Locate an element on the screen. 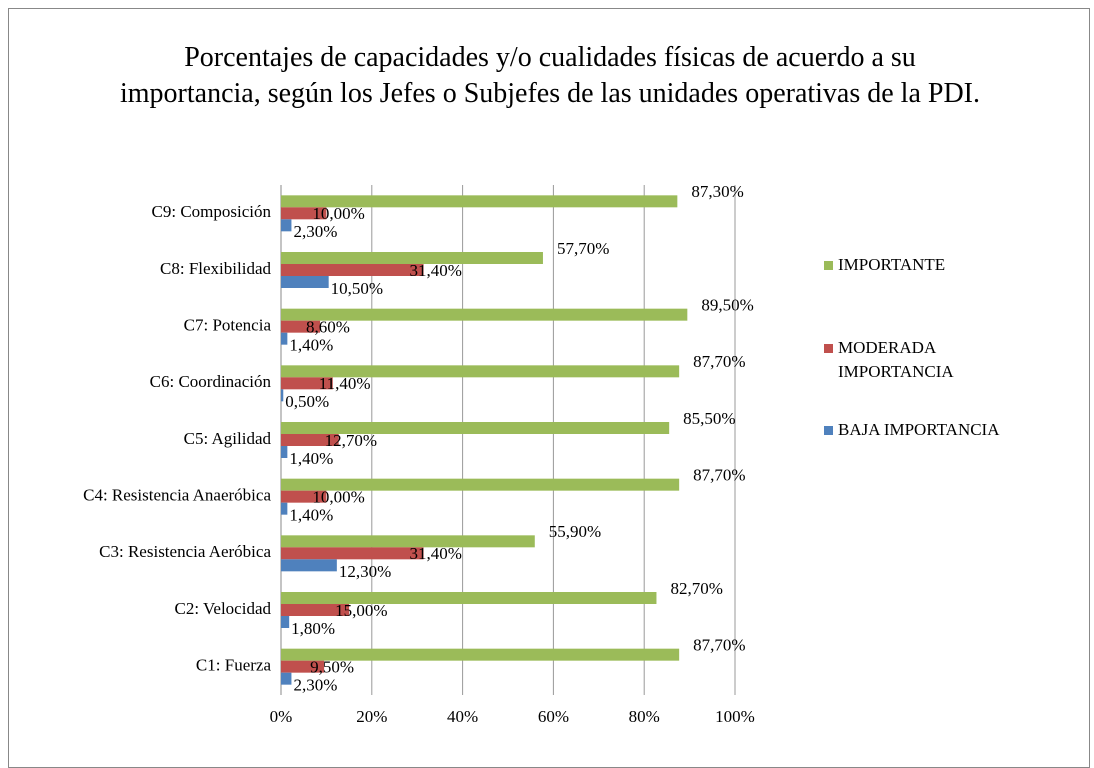 The image size is (1094, 768). data-label: 10,50% is located at coordinates (357, 288).